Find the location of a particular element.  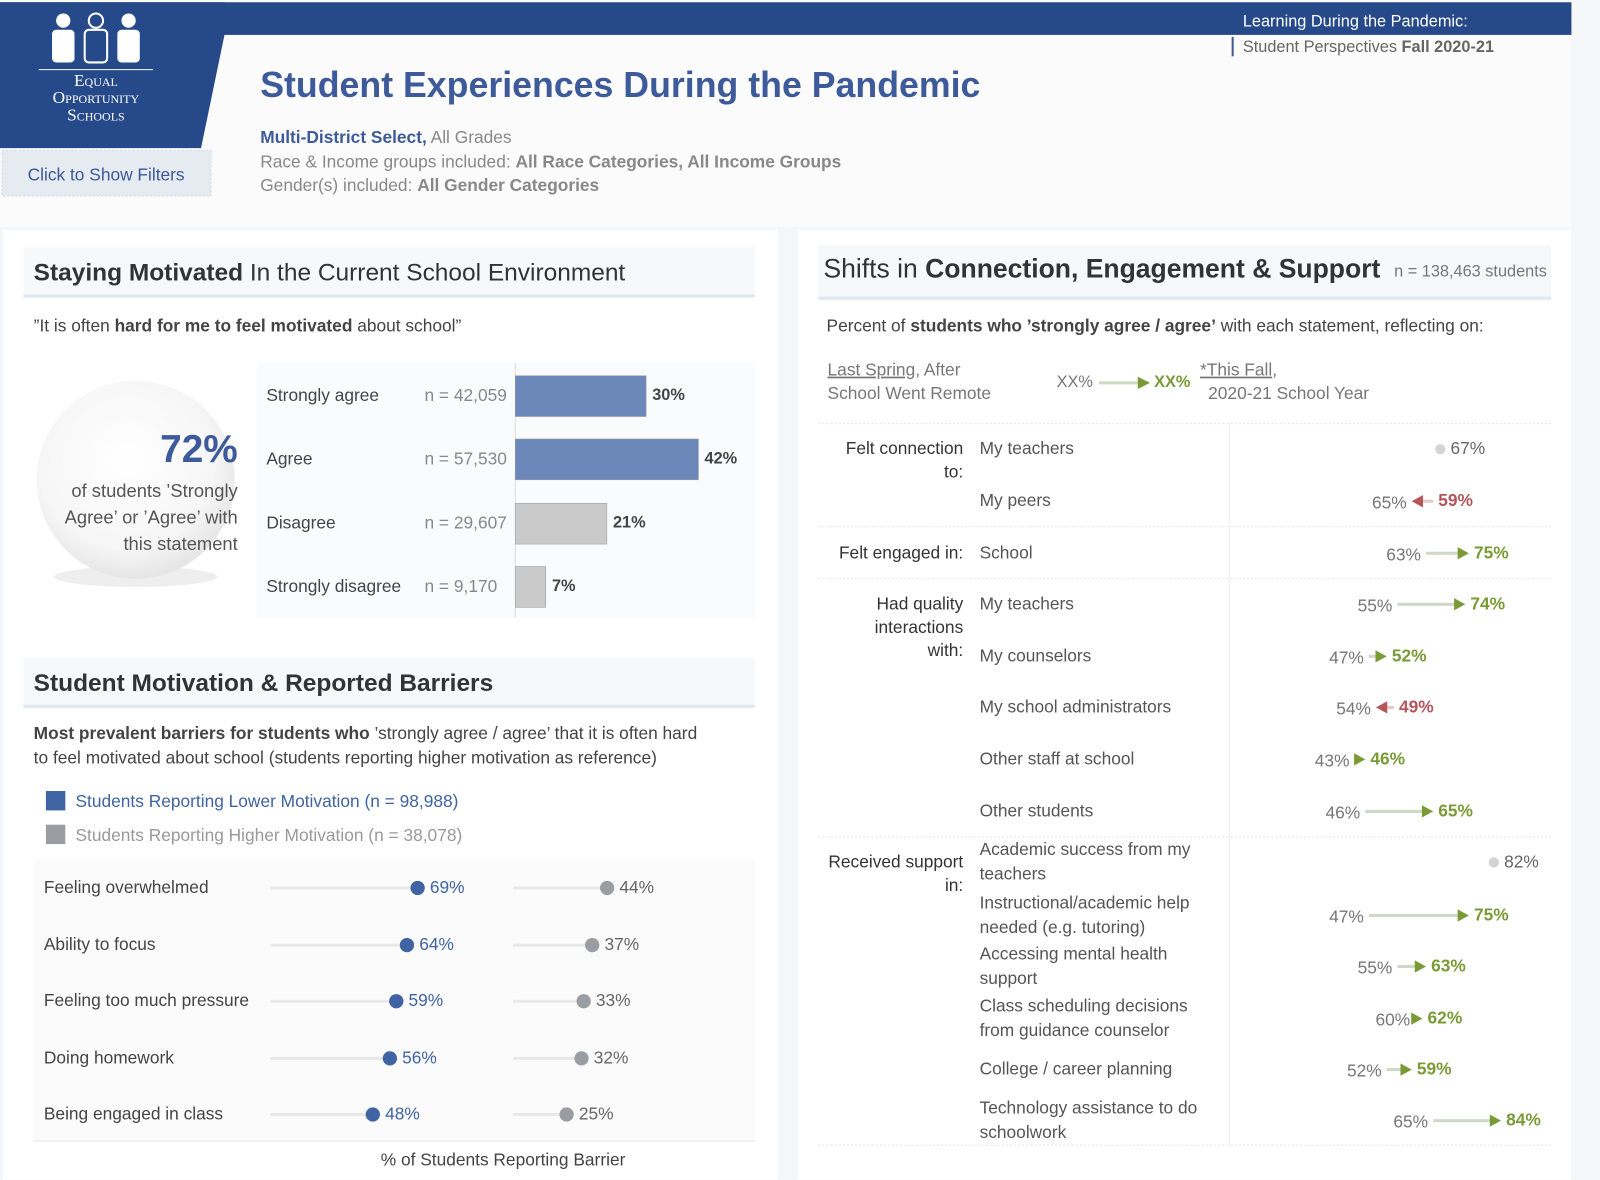

group-label: with: is located at coordinates (945, 650).